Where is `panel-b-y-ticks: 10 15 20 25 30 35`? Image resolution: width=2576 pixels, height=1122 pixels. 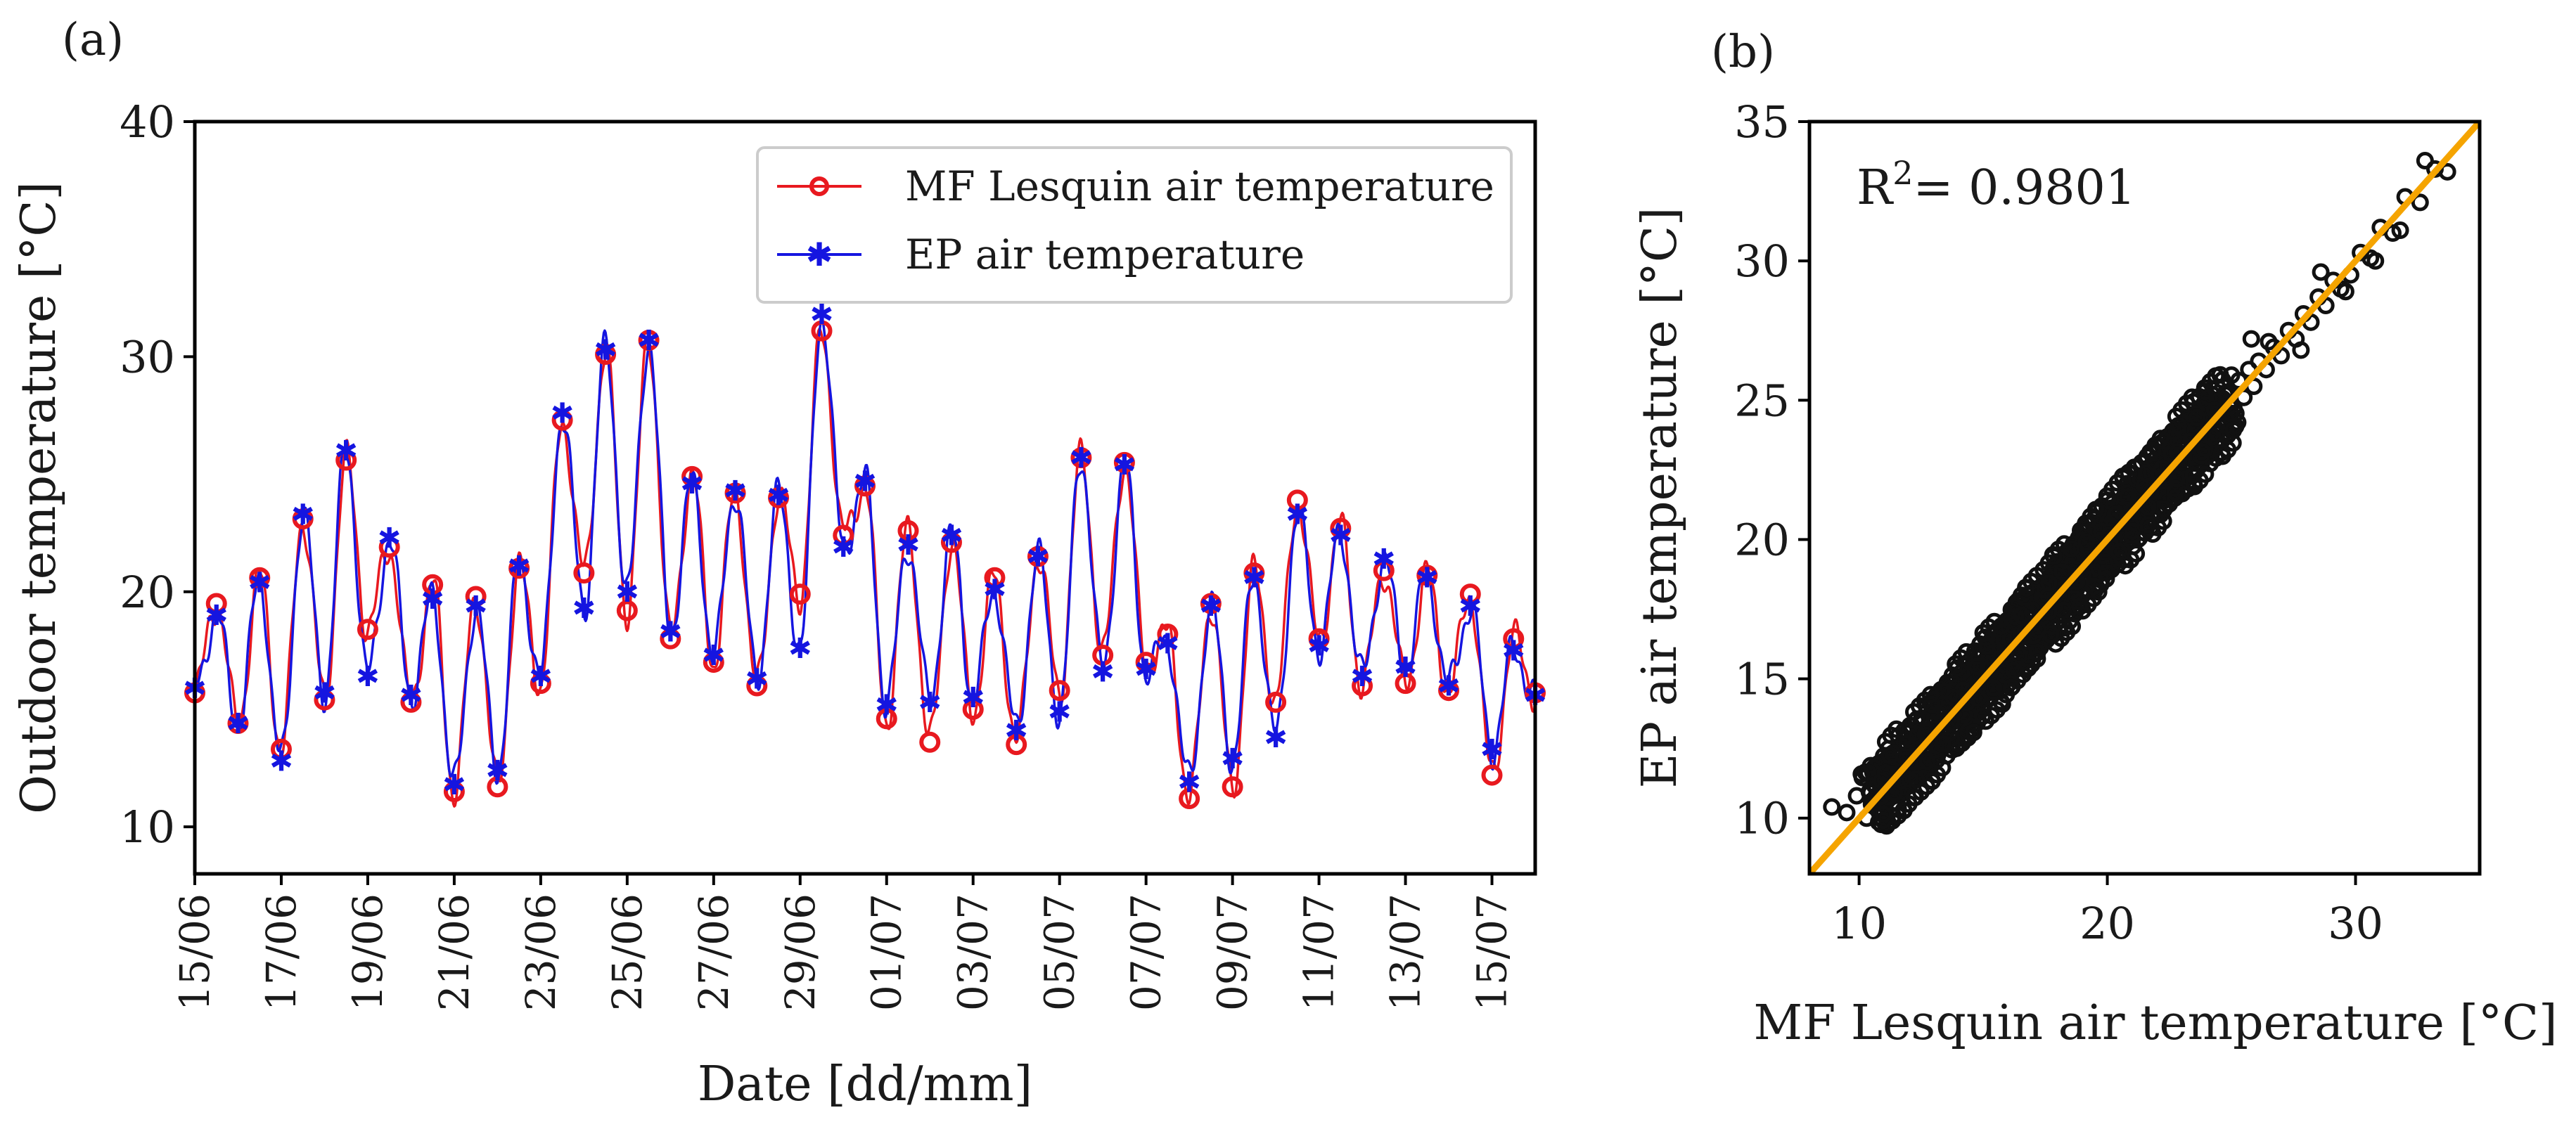 panel-b-y-ticks: 10 15 20 25 30 35 is located at coordinates (1771, 470).